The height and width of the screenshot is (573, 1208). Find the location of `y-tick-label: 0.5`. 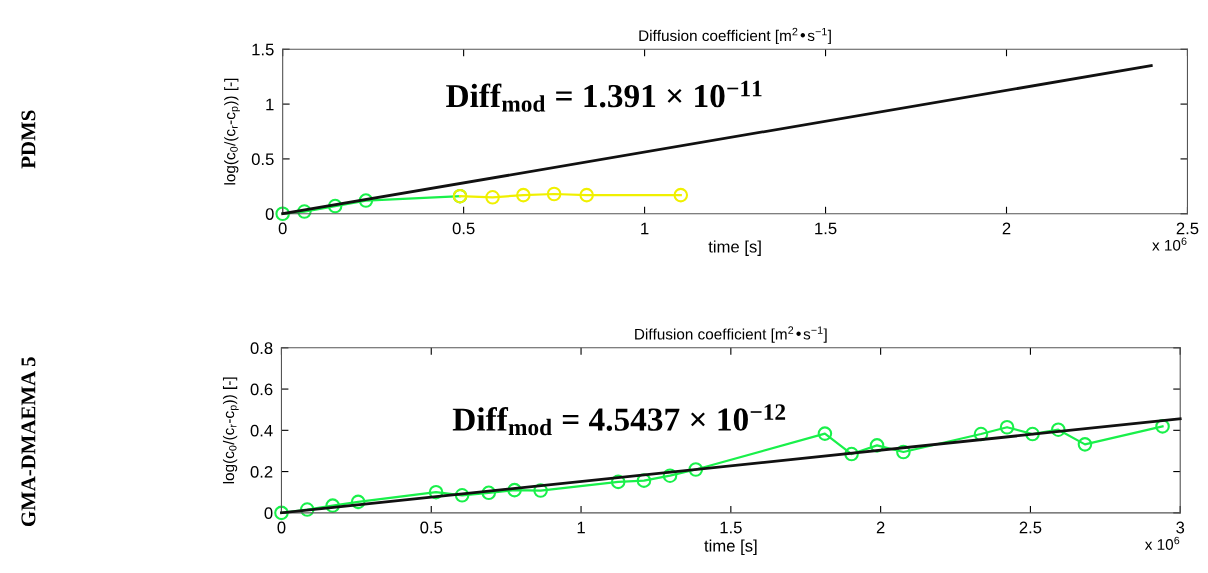

y-tick-label: 0.5 is located at coordinates (262, 159).